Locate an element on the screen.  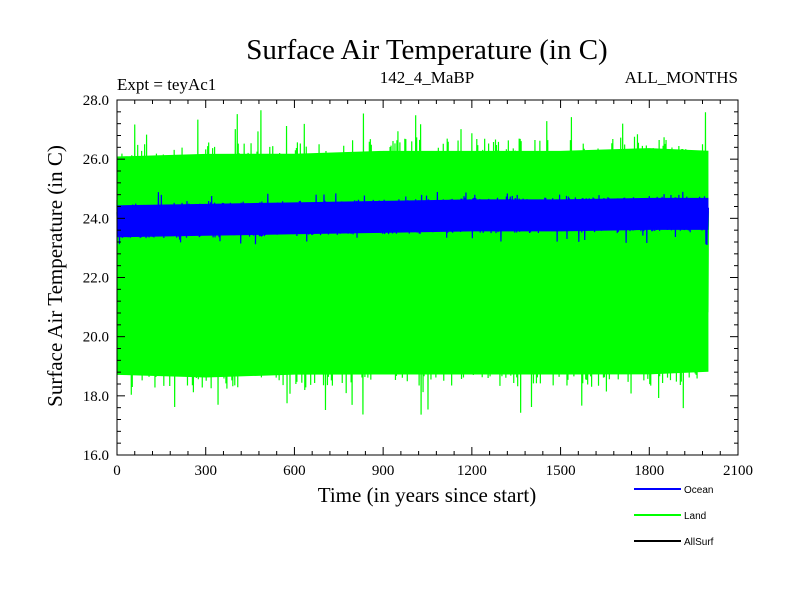
legend: Ocean Land AllSurf is located at coordinates (674, 516).